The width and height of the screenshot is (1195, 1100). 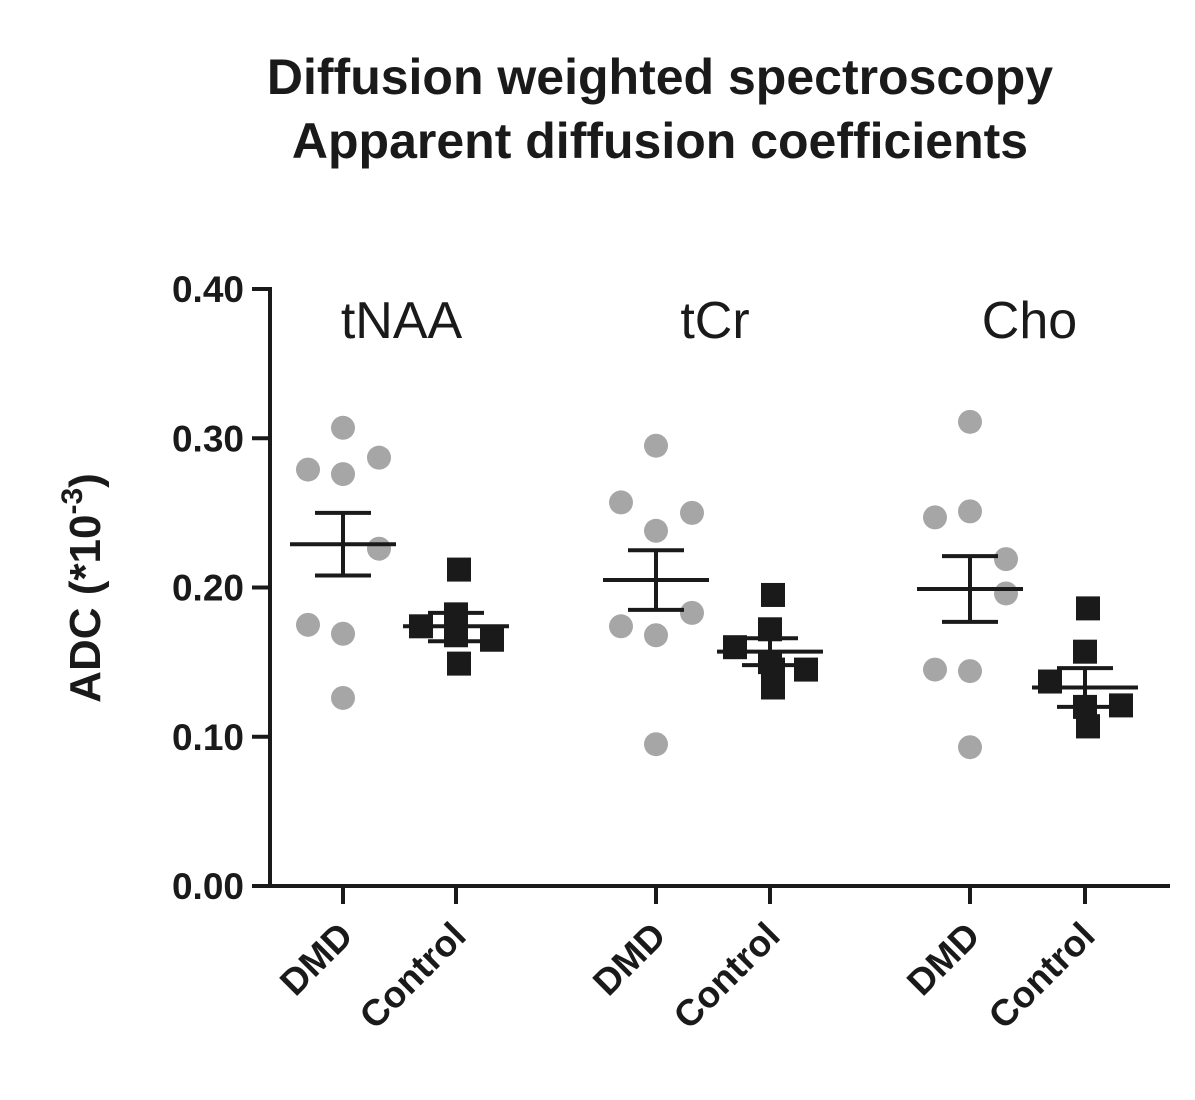 What do you see at coordinates (208, 886) in the screenshot?
I see `y-tick-label: 0.00` at bounding box center [208, 886].